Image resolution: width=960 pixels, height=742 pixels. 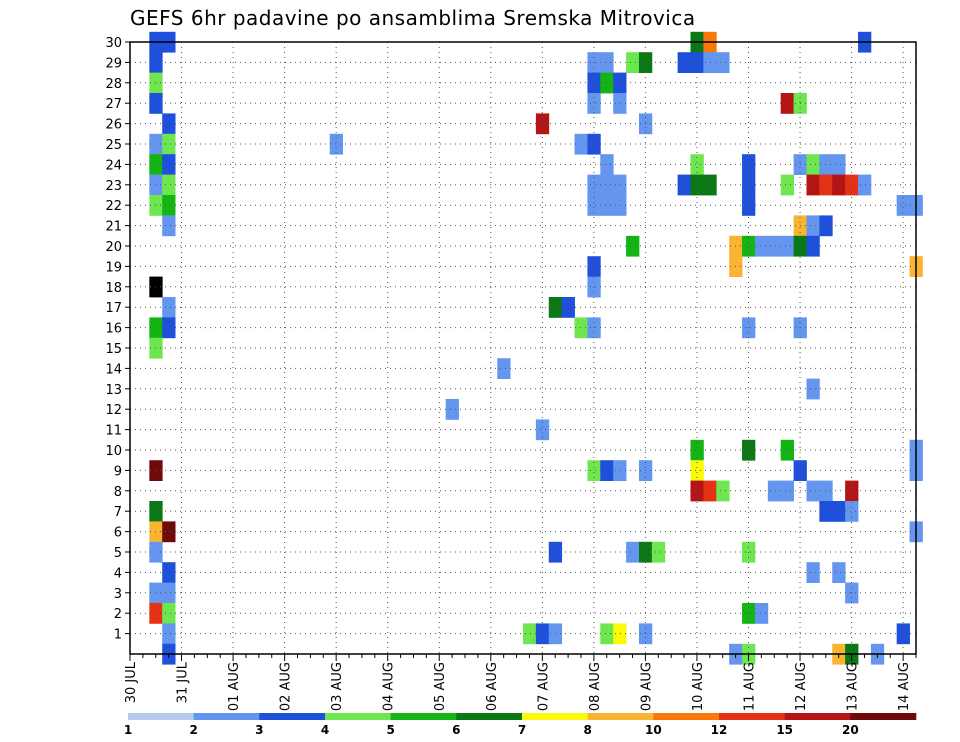 What do you see at coordinates (113, 267) in the screenshot?
I see `y-tick-label: 19` at bounding box center [113, 267].